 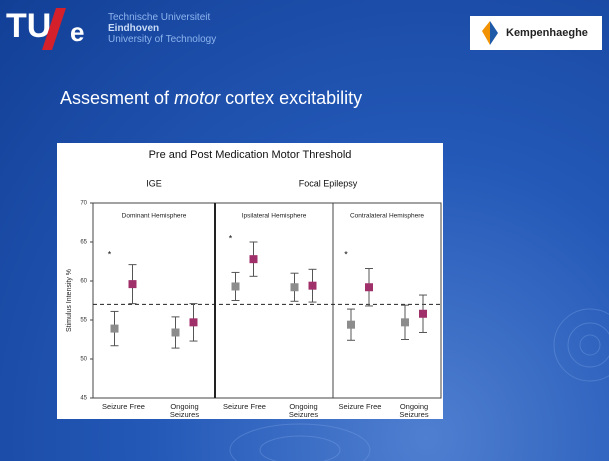 I want to click on panel-title: Contralateral Hemisphere, so click(x=387, y=216).